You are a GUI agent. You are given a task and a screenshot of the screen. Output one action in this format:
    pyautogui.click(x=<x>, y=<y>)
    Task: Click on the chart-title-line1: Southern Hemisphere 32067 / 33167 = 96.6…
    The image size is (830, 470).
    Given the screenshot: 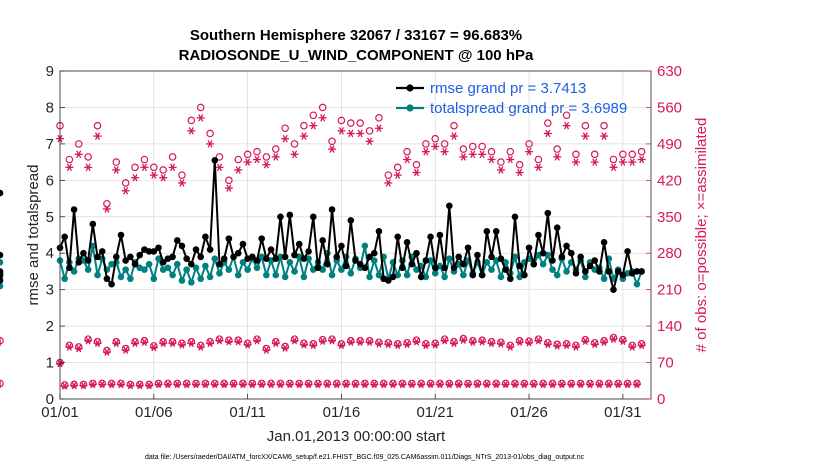 What is the action you would take?
    pyautogui.click(x=356, y=35)
    